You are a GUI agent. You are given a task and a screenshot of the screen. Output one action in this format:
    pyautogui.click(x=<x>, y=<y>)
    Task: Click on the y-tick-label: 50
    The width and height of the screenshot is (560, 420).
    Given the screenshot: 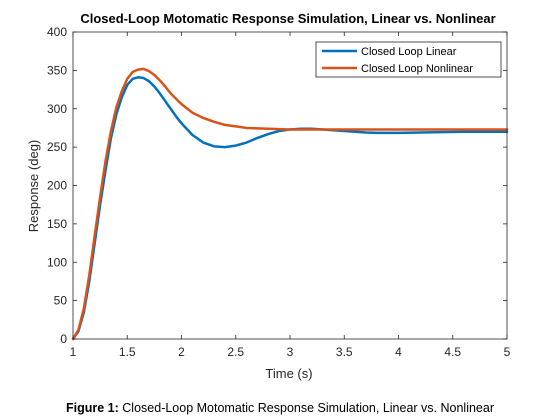 What is the action you would take?
    pyautogui.click(x=61, y=301)
    